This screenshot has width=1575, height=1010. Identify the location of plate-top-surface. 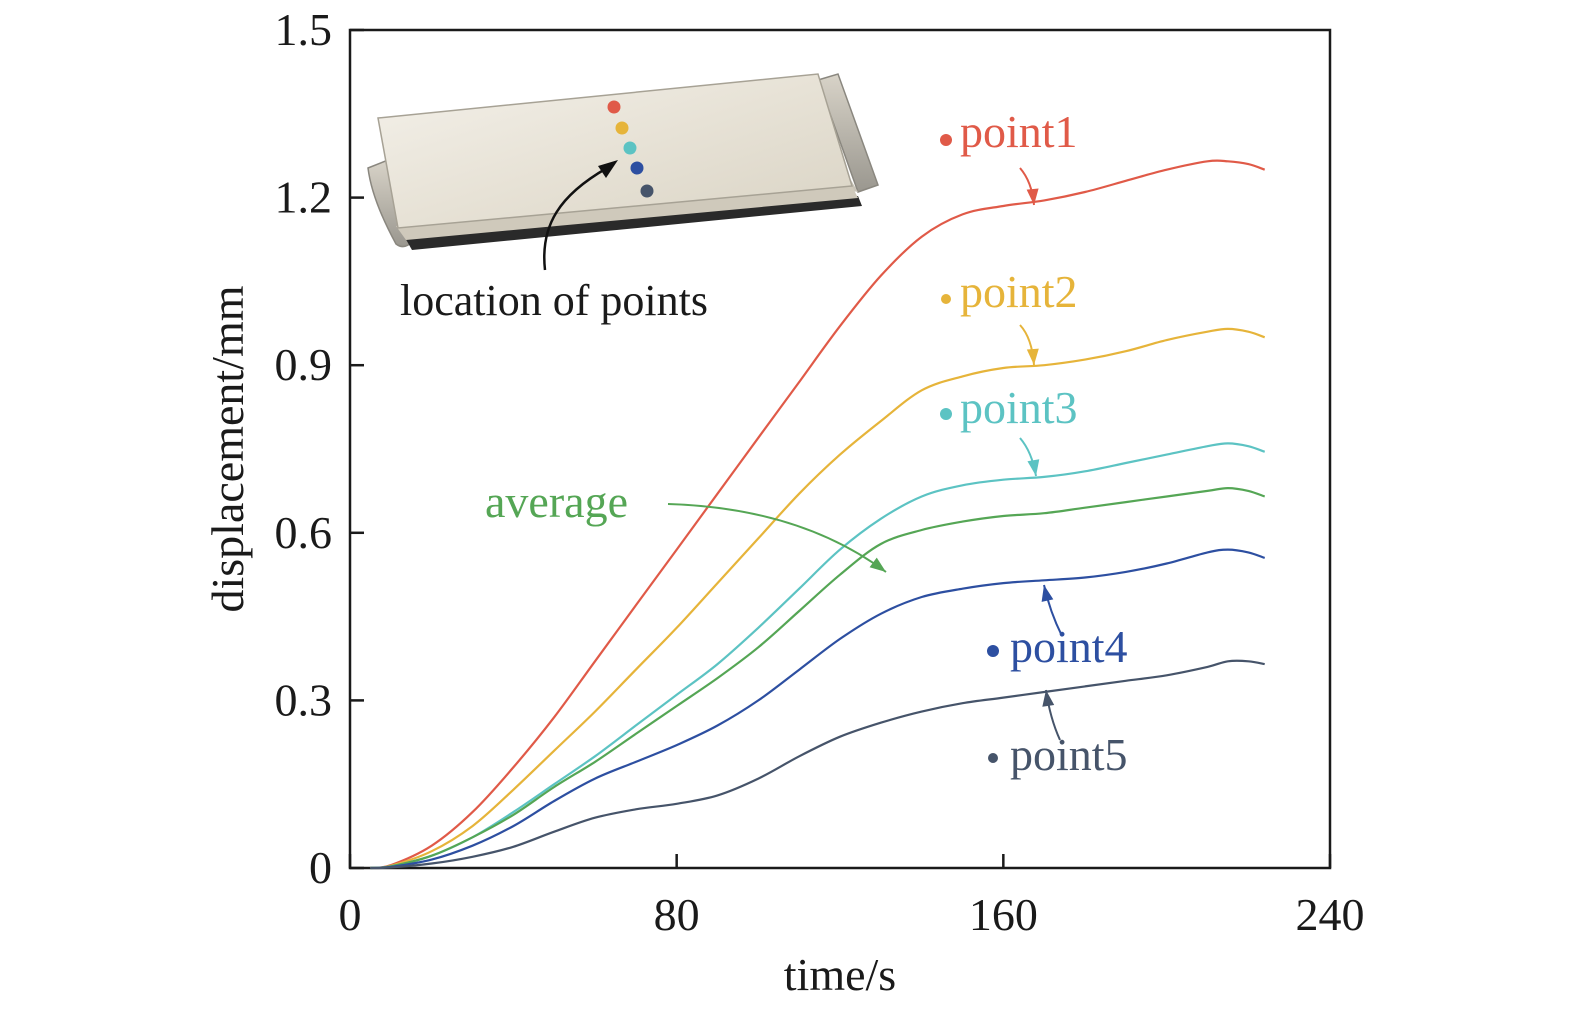
(615, 151).